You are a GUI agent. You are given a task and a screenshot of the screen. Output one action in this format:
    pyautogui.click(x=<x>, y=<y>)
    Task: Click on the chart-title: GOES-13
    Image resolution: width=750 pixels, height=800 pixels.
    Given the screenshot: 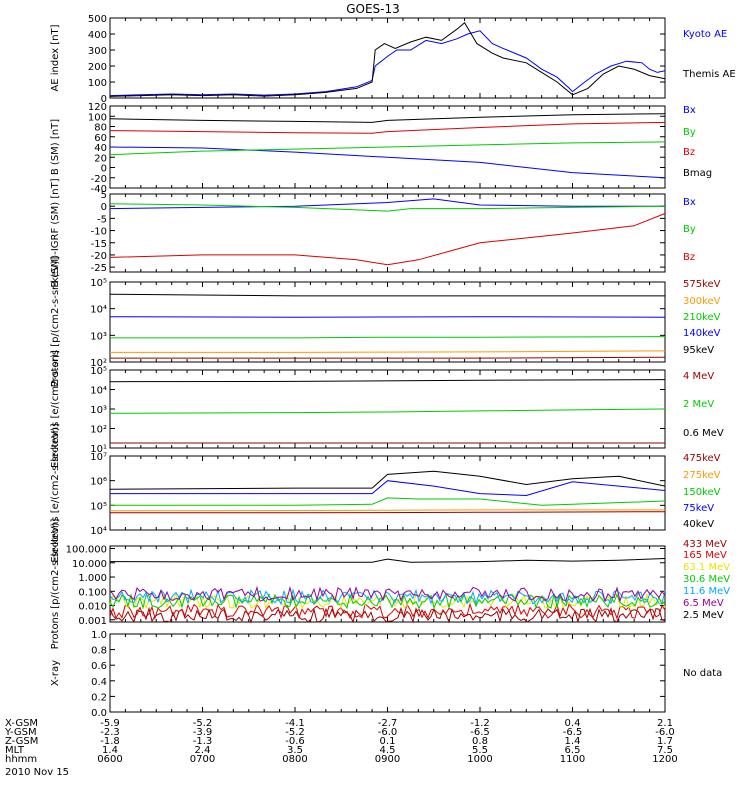 What is the action you would take?
    pyautogui.click(x=373, y=9)
    